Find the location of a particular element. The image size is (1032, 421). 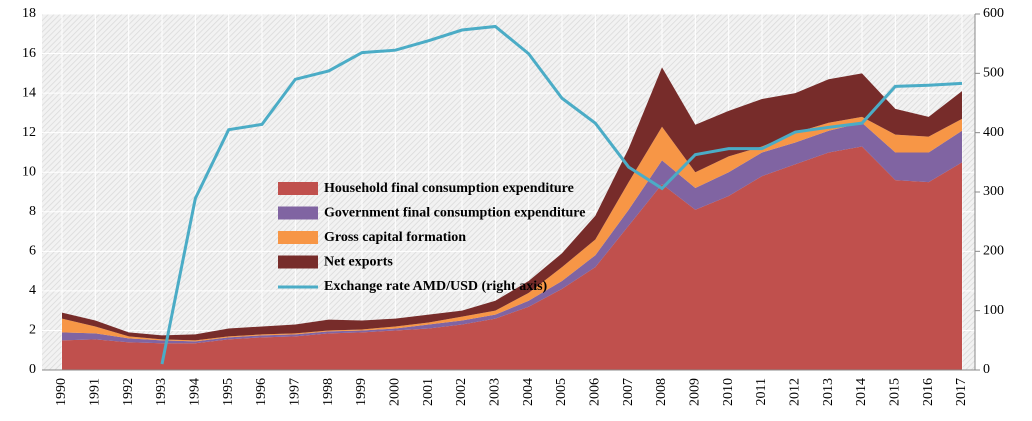

legend-label: Household final consumption expenditure is located at coordinates (449, 188).